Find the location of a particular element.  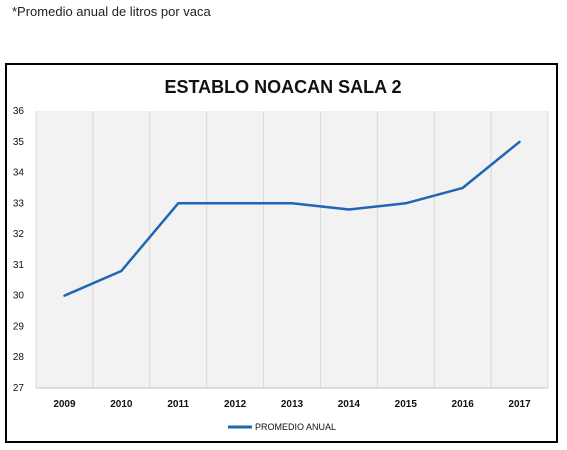

x-tick-label: 2010 is located at coordinates (121, 404).